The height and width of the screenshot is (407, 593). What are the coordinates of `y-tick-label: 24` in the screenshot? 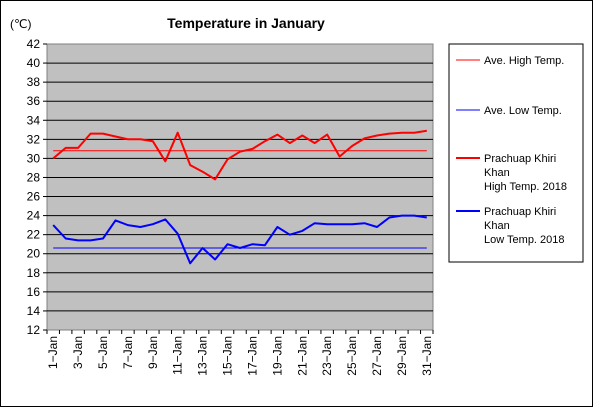 It's located at (34, 216).